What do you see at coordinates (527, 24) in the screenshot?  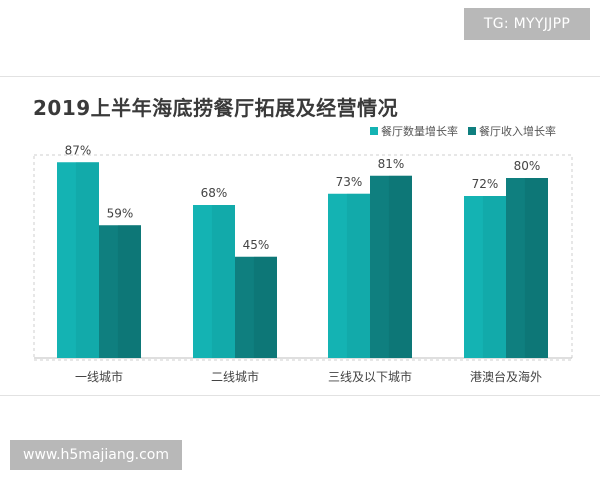 I see `watermark-top: TG: MYYJJPP` at bounding box center [527, 24].